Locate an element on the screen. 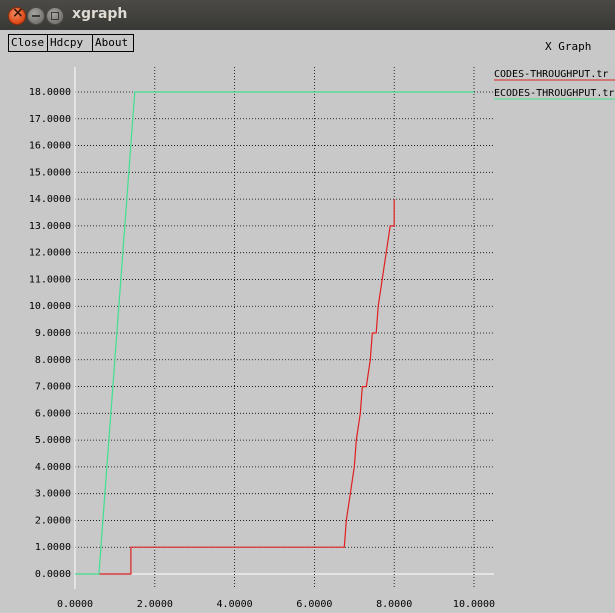 This screenshot has height=613, width=615. y-tick-label: 14.0000 is located at coordinates (50, 199).